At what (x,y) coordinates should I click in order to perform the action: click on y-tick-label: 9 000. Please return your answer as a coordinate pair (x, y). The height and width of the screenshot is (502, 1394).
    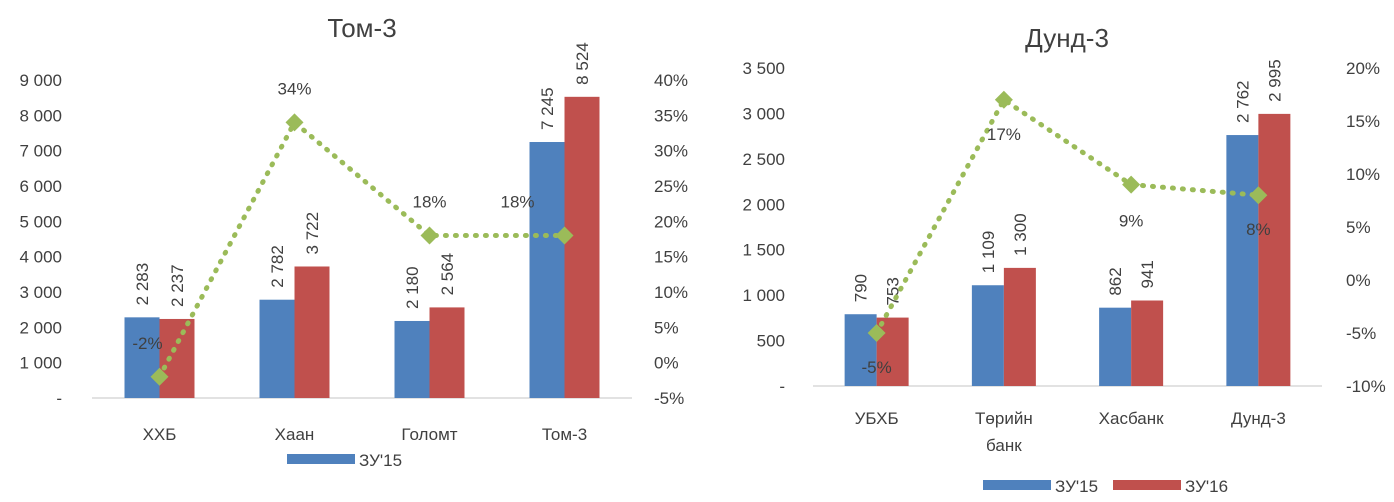
    Looking at the image, I should click on (40, 80).